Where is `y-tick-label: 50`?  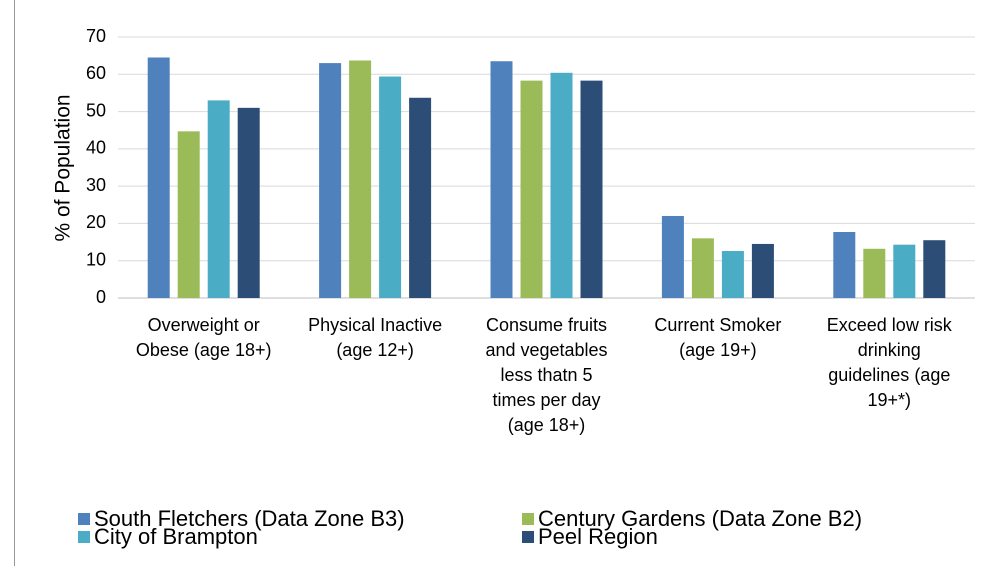
y-tick-label: 50 is located at coordinates (96, 110).